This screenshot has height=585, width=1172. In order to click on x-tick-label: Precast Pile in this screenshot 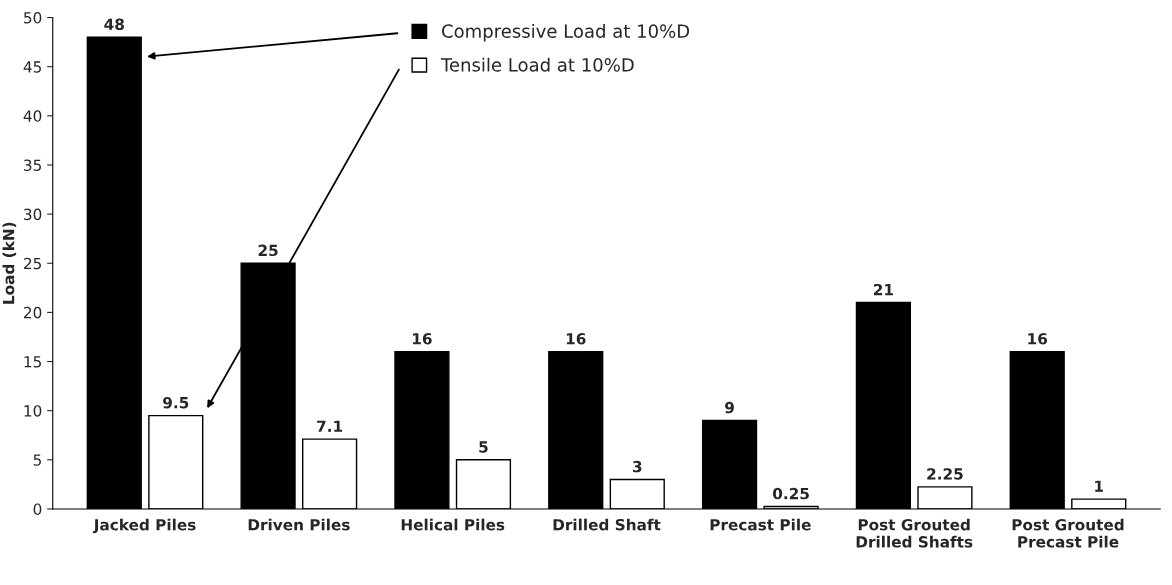, I will do `click(760, 524)`.